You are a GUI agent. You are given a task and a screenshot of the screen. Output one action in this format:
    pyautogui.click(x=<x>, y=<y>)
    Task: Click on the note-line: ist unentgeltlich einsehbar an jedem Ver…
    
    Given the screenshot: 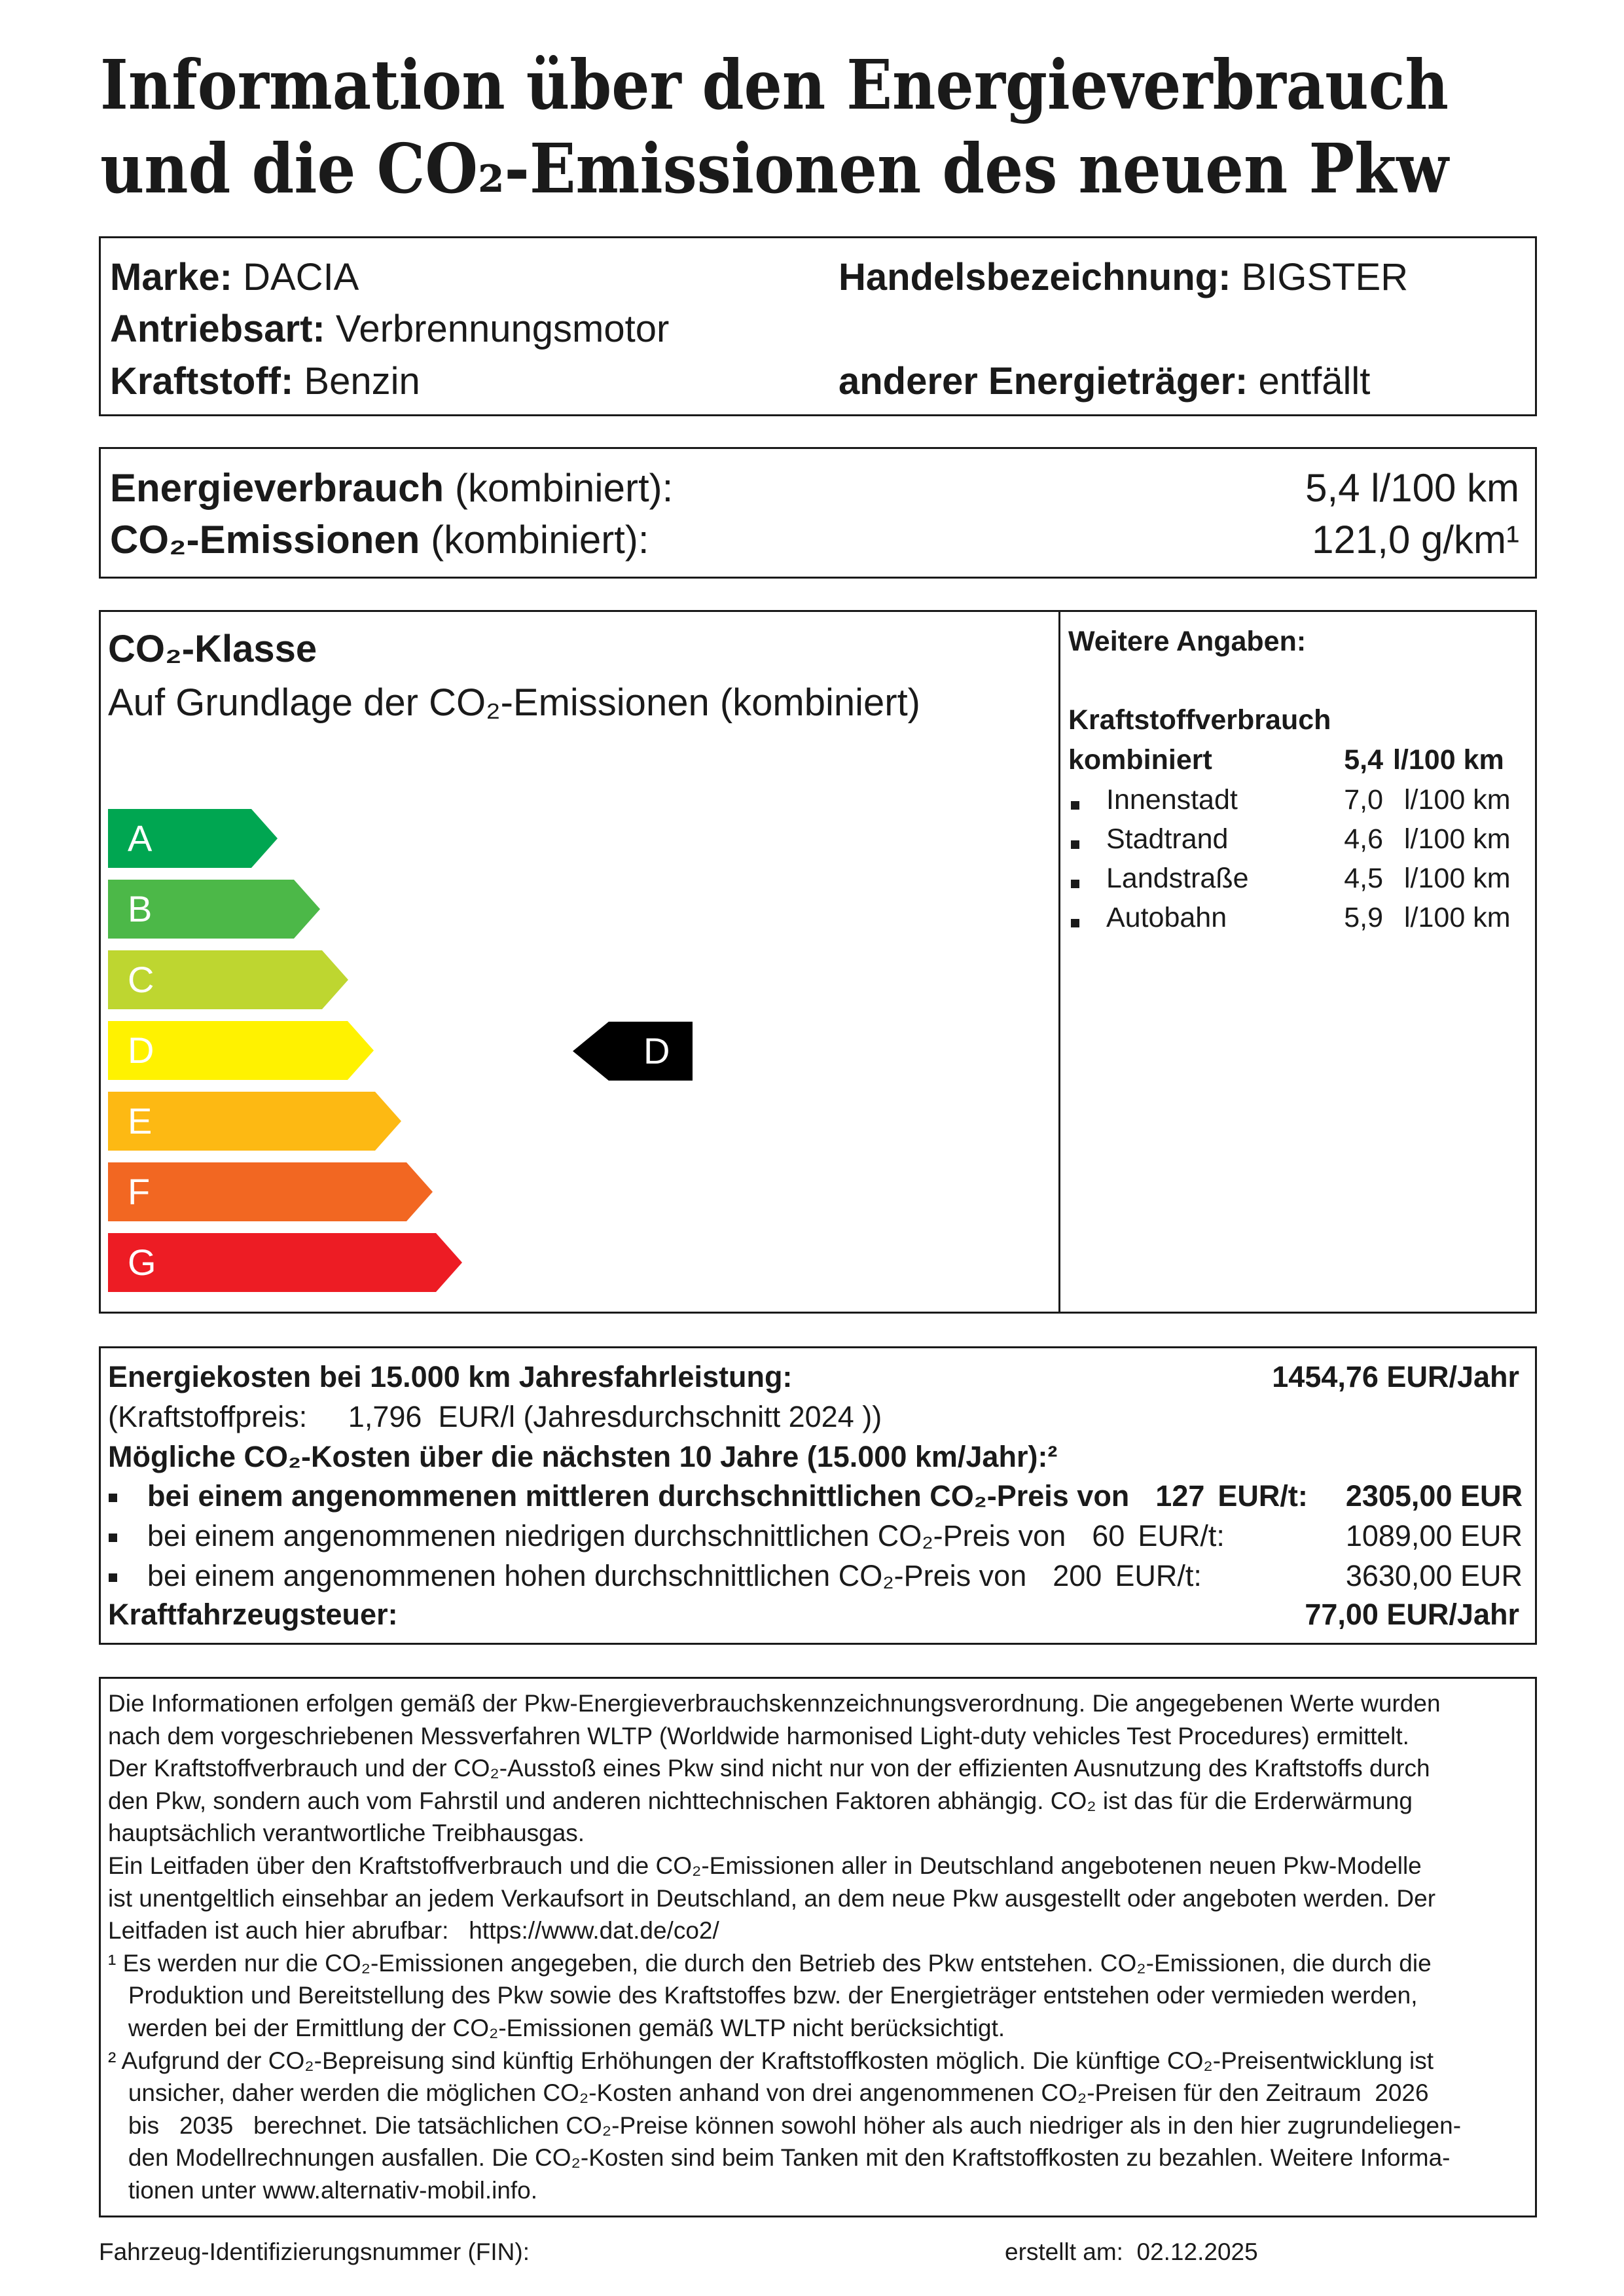 What is the action you would take?
    pyautogui.click(x=772, y=1898)
    